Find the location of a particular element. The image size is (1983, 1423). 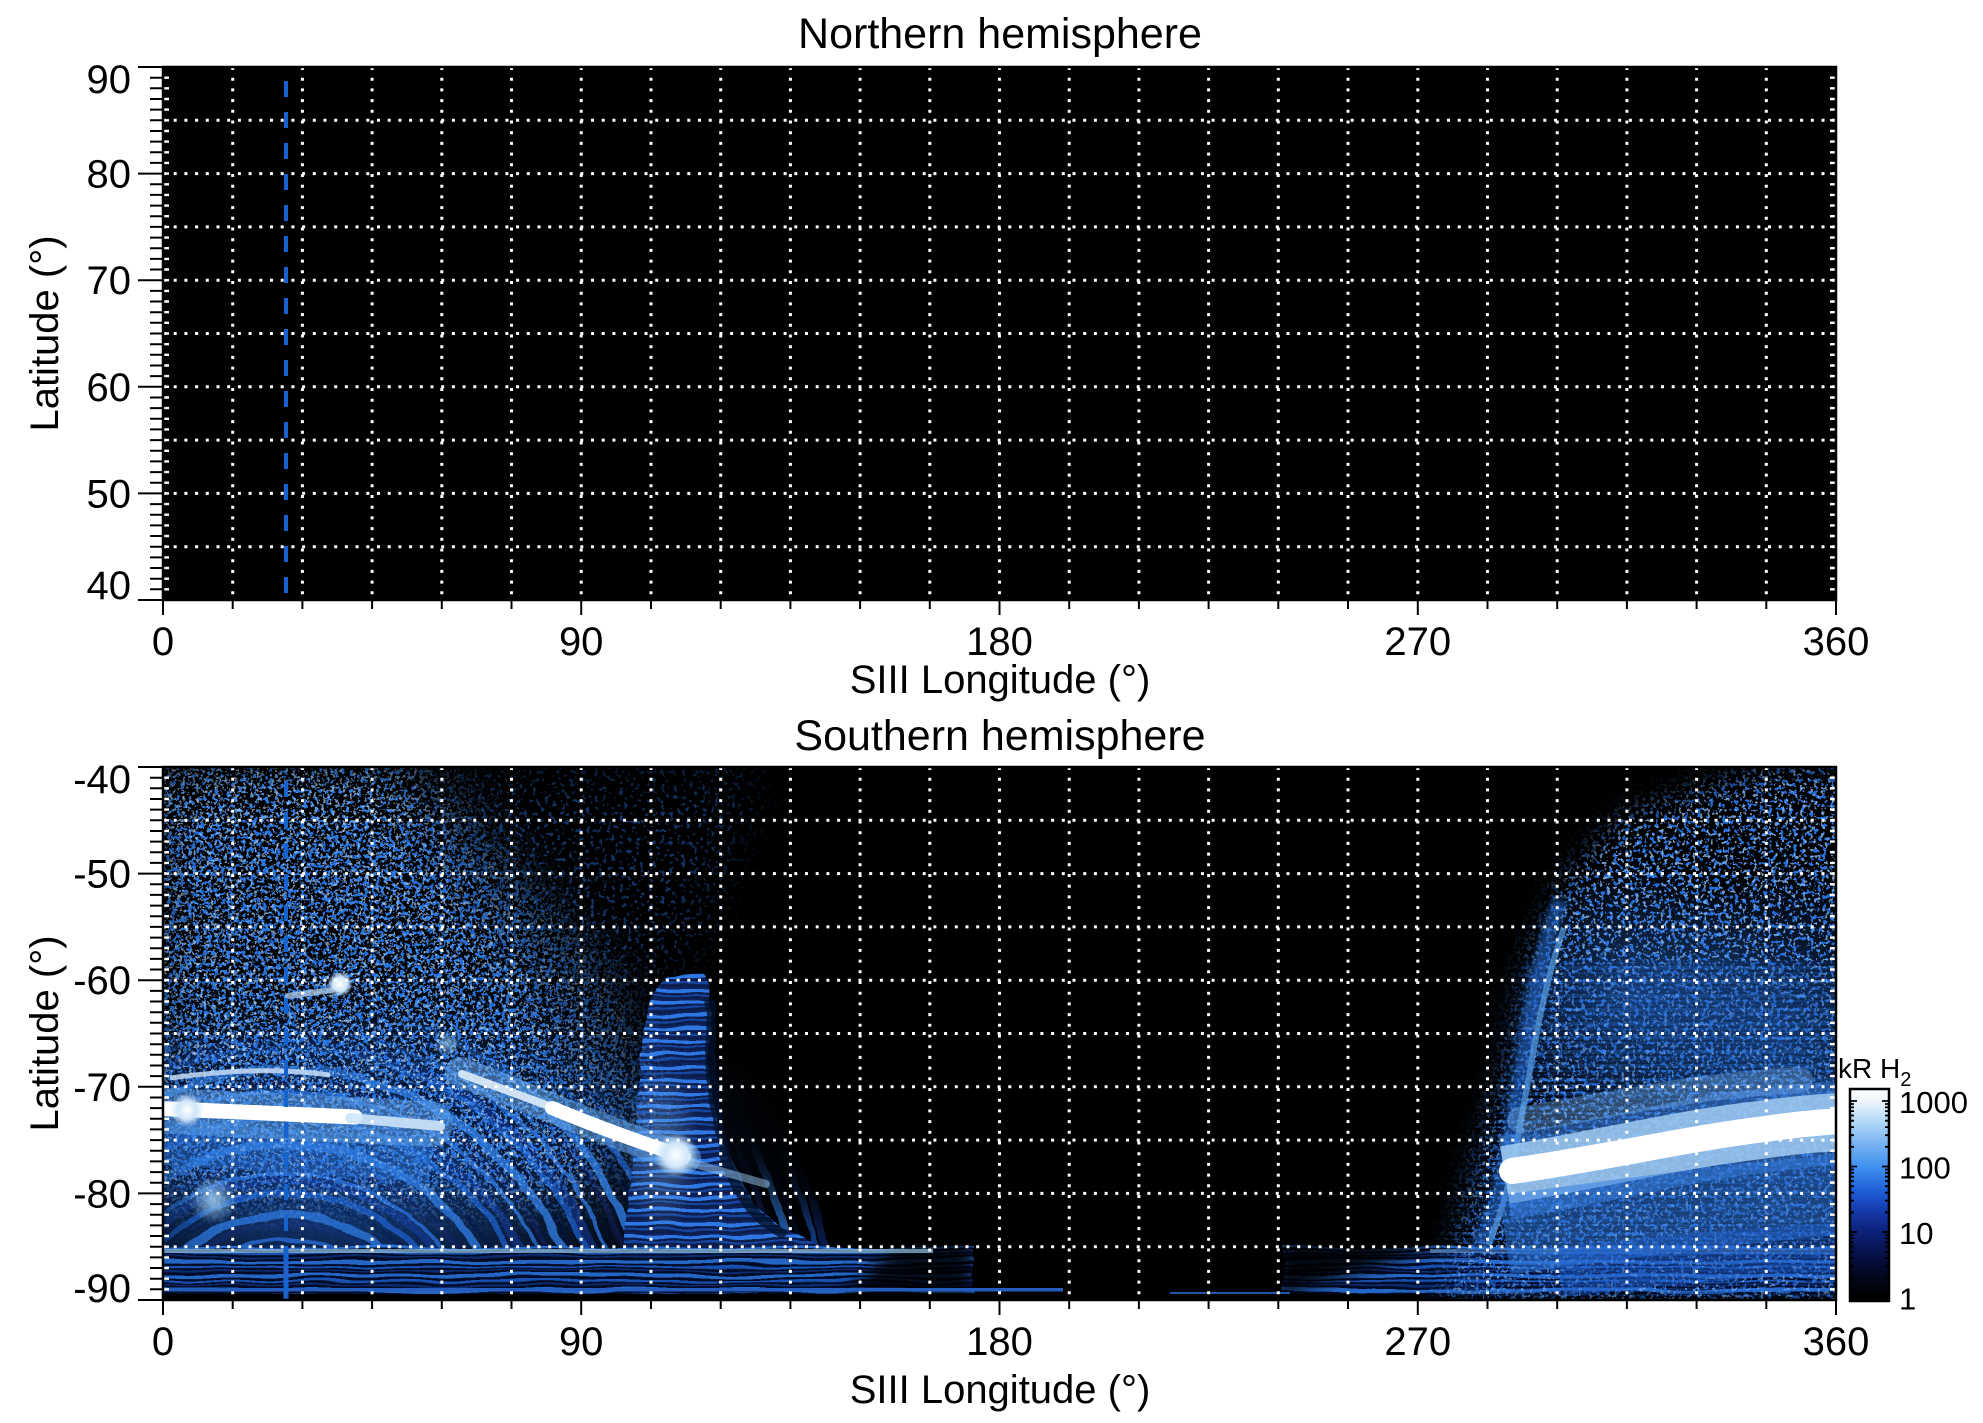

svg-text: -80 is located at coordinates (102, 1194).